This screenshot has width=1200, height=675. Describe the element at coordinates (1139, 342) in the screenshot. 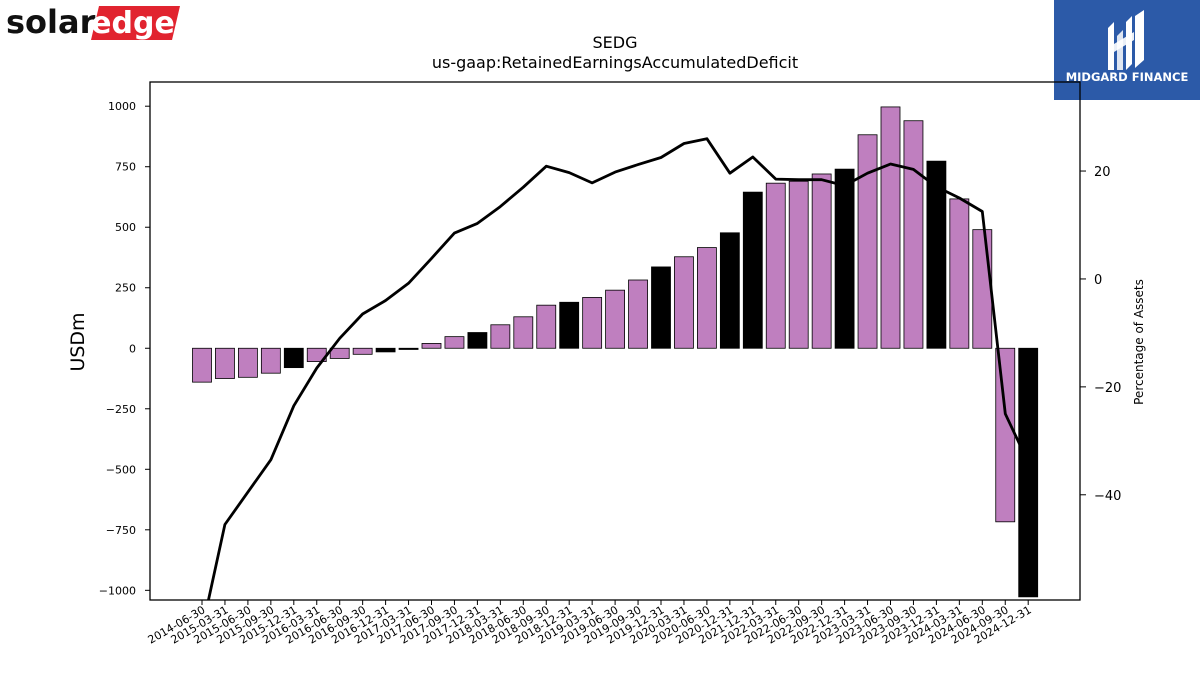

I see `y2-axis-label: Percentage of Assets` at that location.